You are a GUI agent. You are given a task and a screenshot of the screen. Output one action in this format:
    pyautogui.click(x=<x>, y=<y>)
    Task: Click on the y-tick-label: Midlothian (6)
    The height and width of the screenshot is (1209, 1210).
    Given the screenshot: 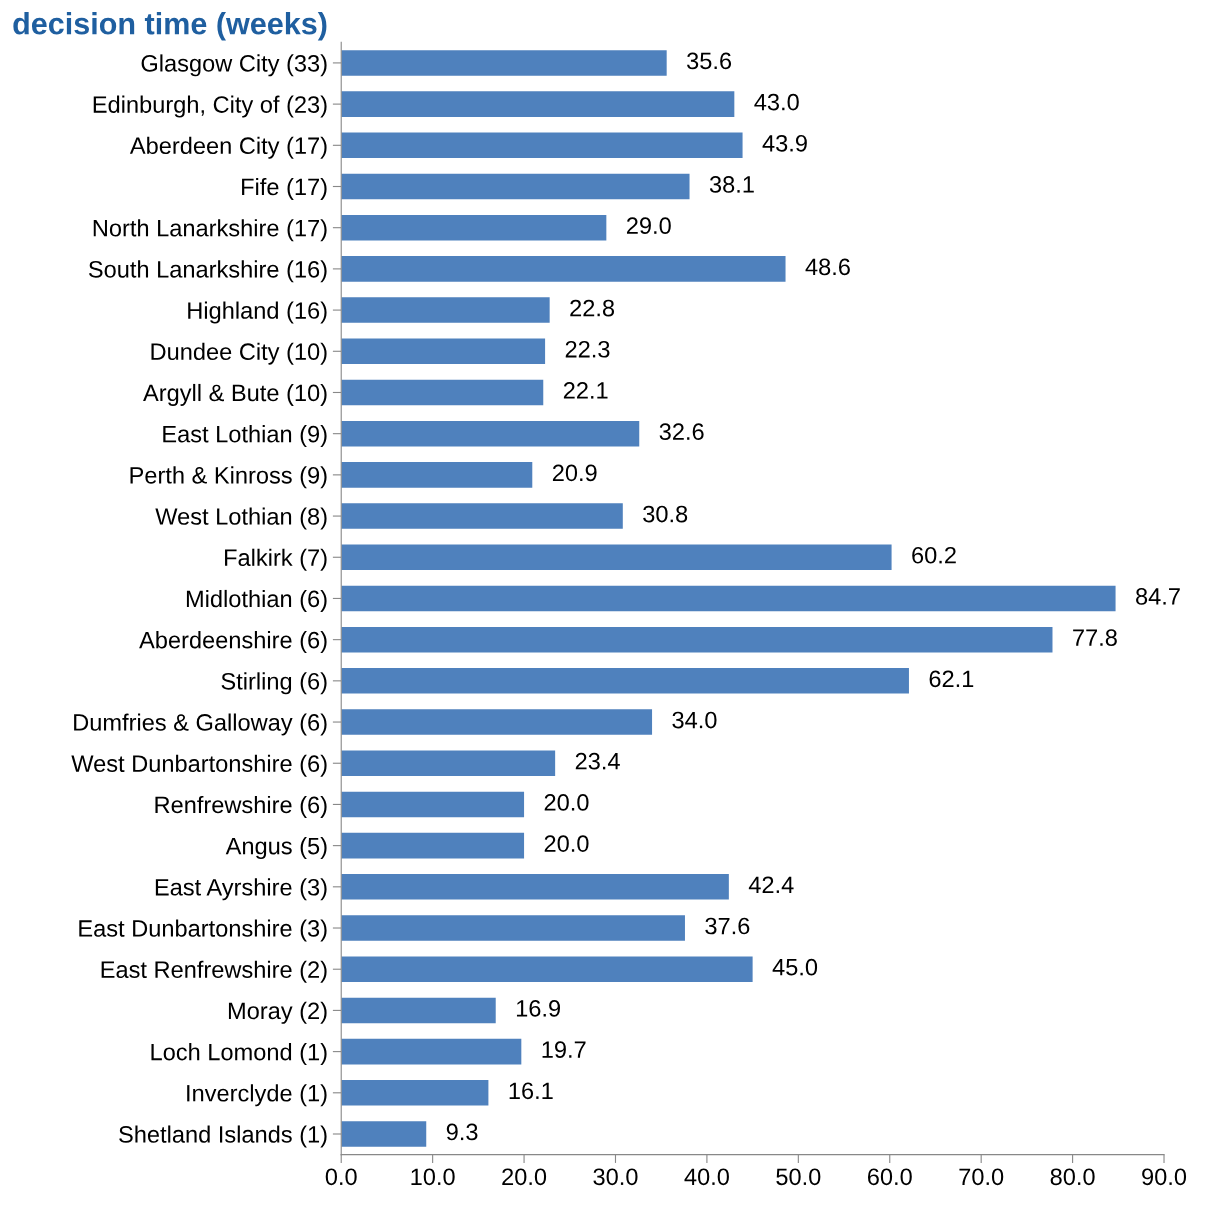 What is the action you would take?
    pyautogui.click(x=256, y=600)
    